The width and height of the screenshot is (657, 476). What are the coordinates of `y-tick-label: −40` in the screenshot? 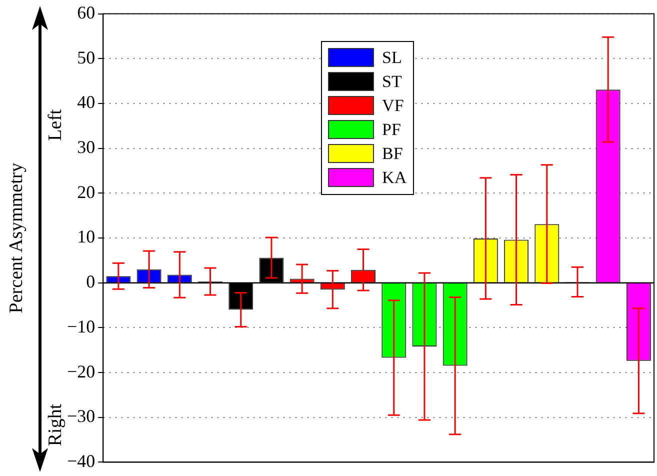 It's located at (81, 460).